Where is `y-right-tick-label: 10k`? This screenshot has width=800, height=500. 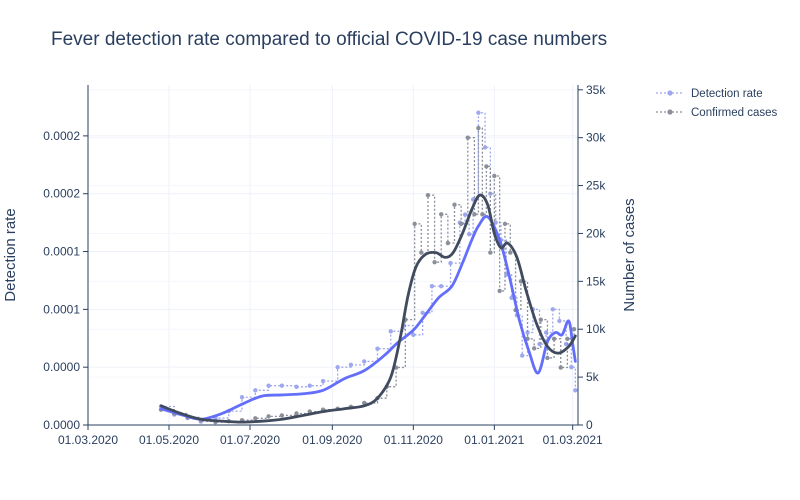 y-right-tick-label: 10k is located at coordinates (596, 329).